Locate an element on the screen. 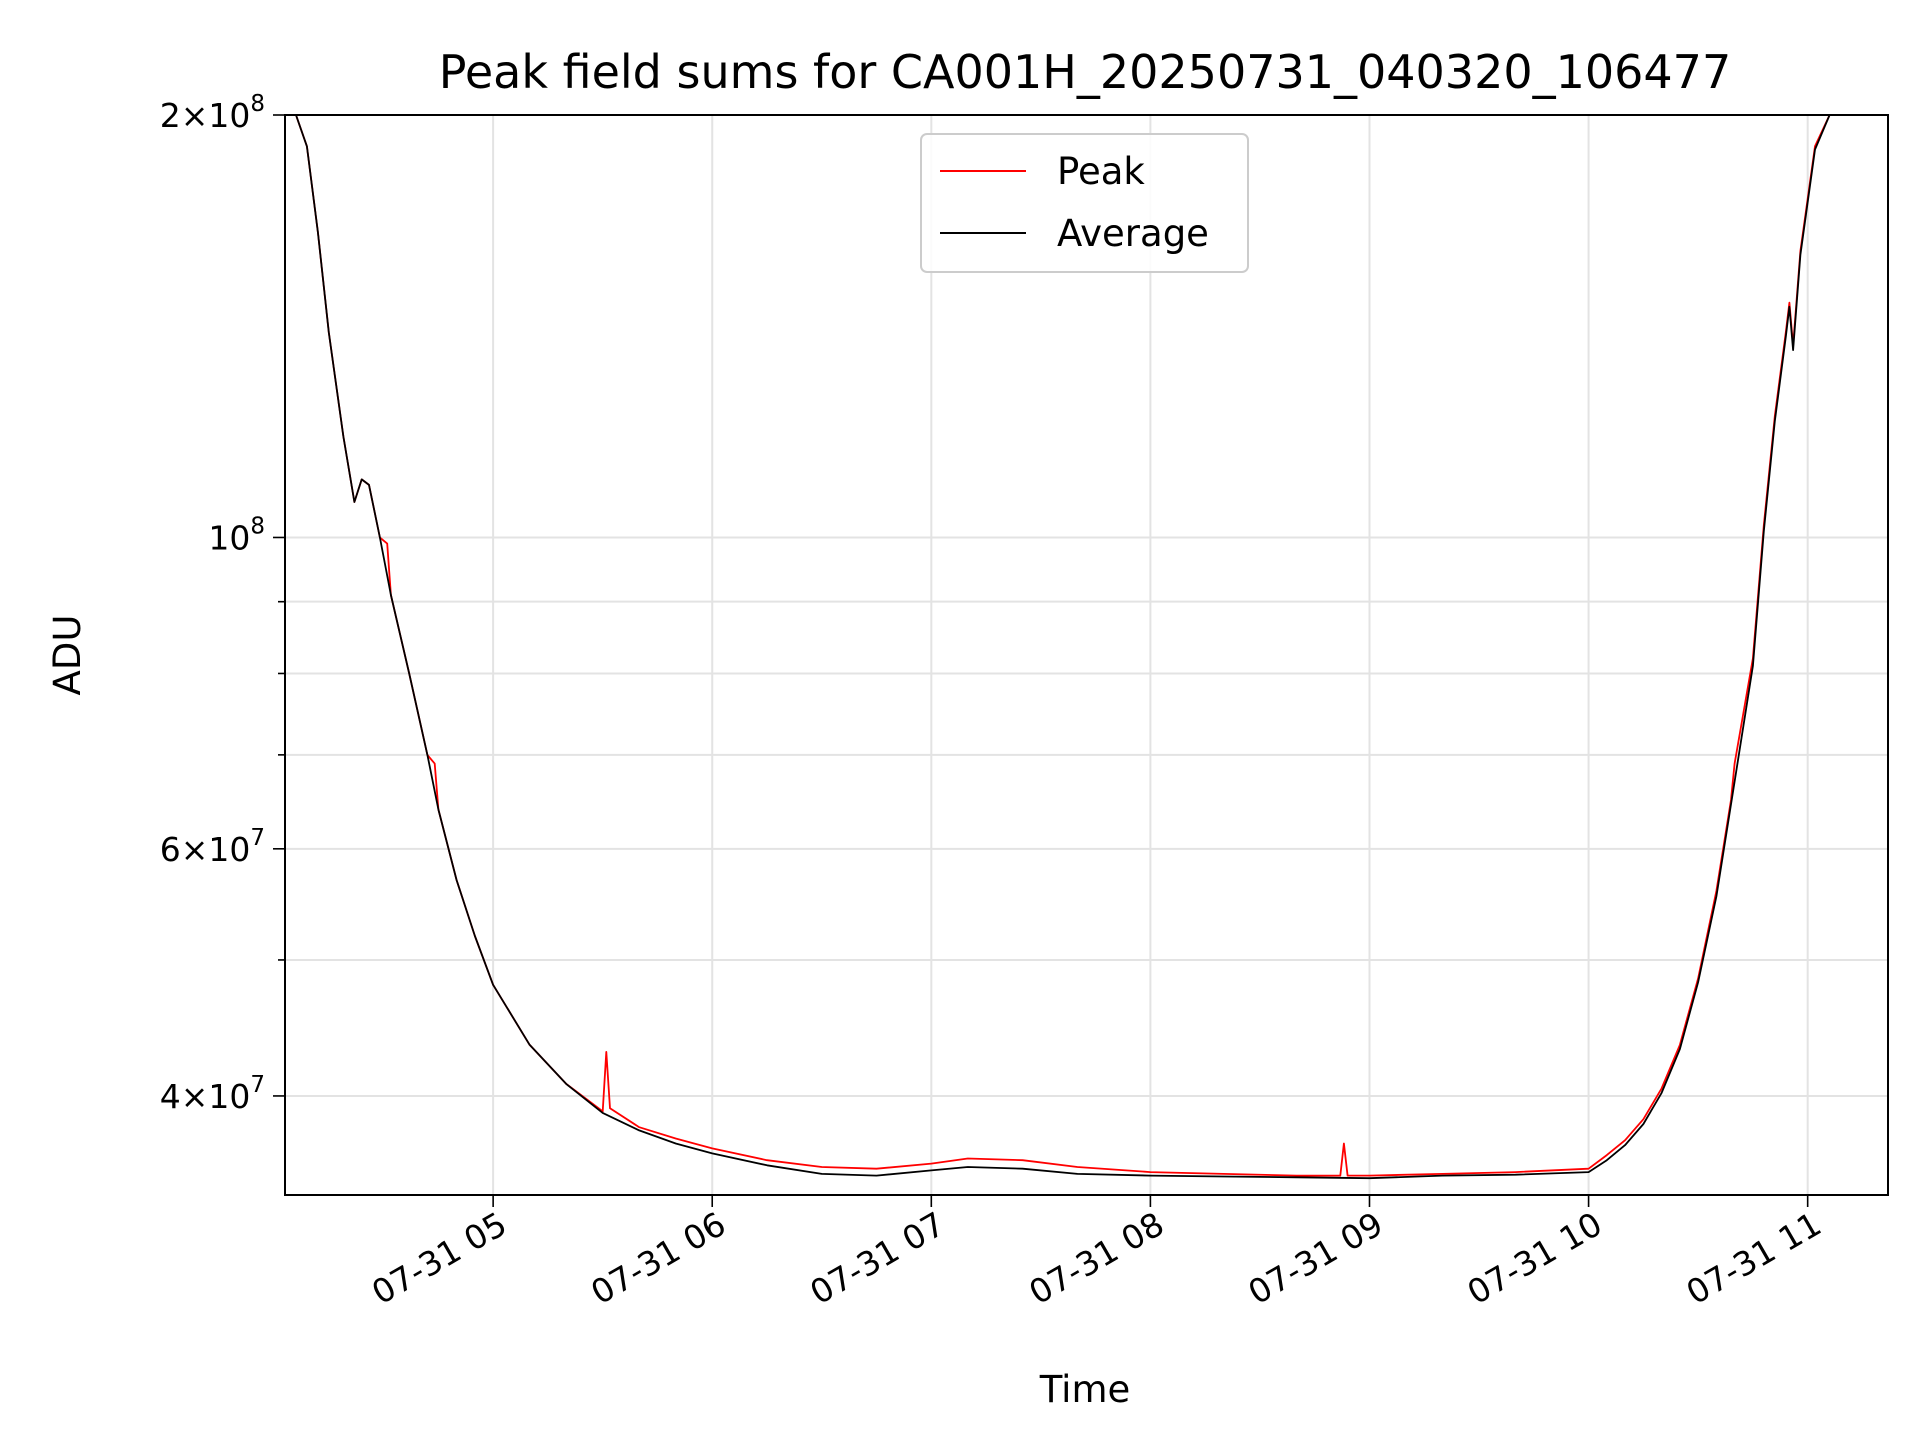 This screenshot has height=1440, width=1920. legend-box is located at coordinates (1084, 203).